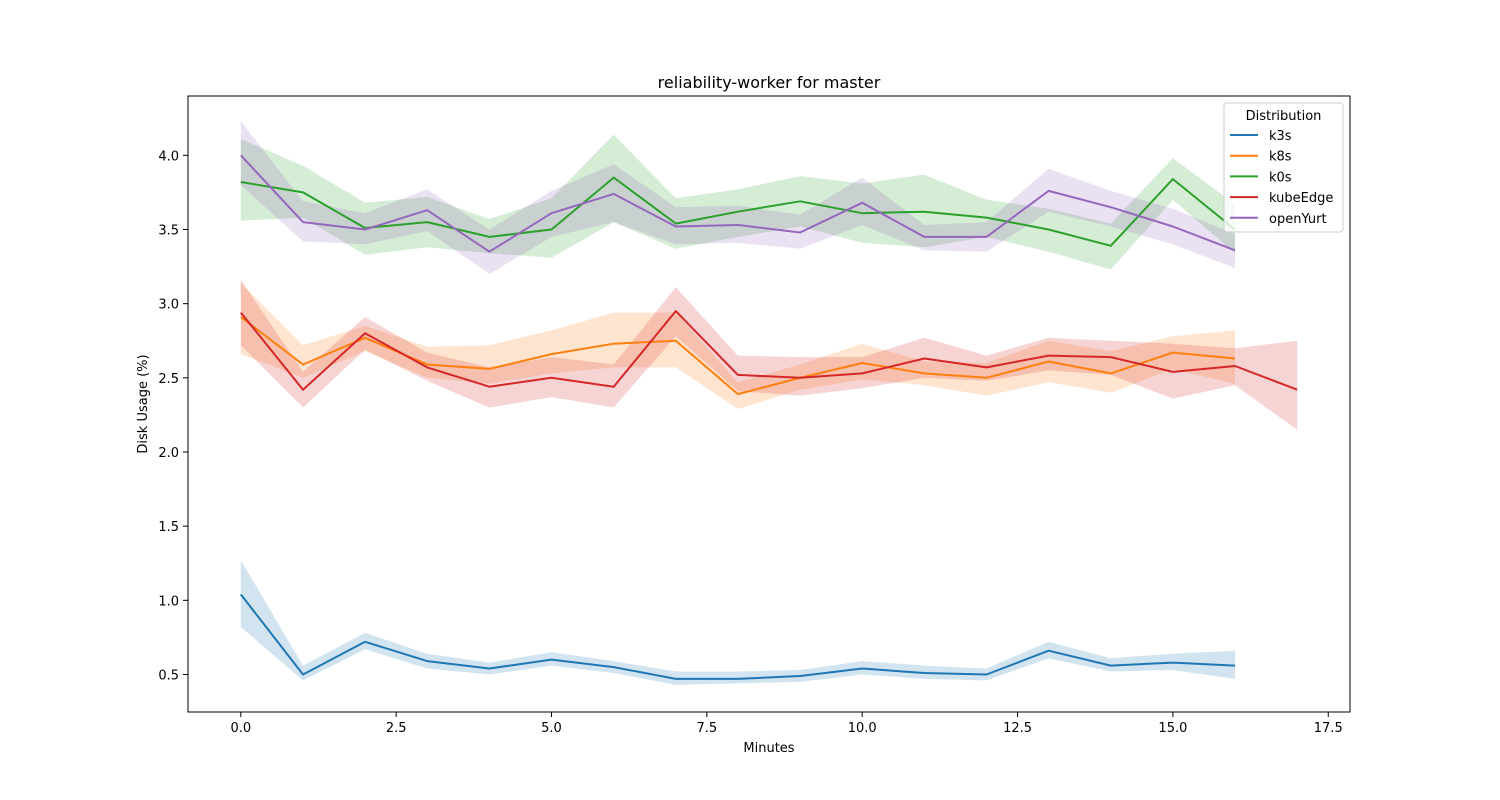 Image resolution: width=1500 pixels, height=800 pixels. Describe the element at coordinates (738, 211) in the screenshot. I see `series-line-k0s` at that location.